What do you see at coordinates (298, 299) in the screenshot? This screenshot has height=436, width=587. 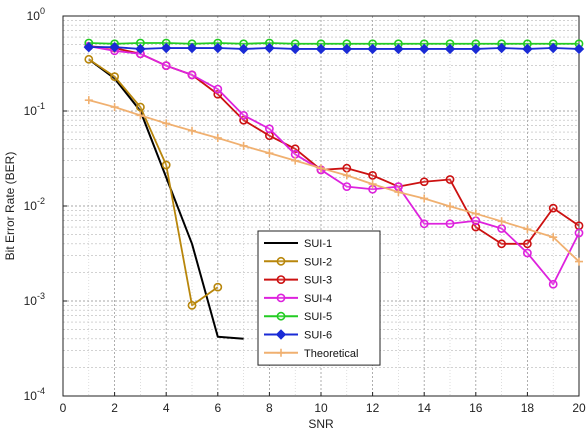 I see `legend-item: SUI-4` at bounding box center [298, 299].